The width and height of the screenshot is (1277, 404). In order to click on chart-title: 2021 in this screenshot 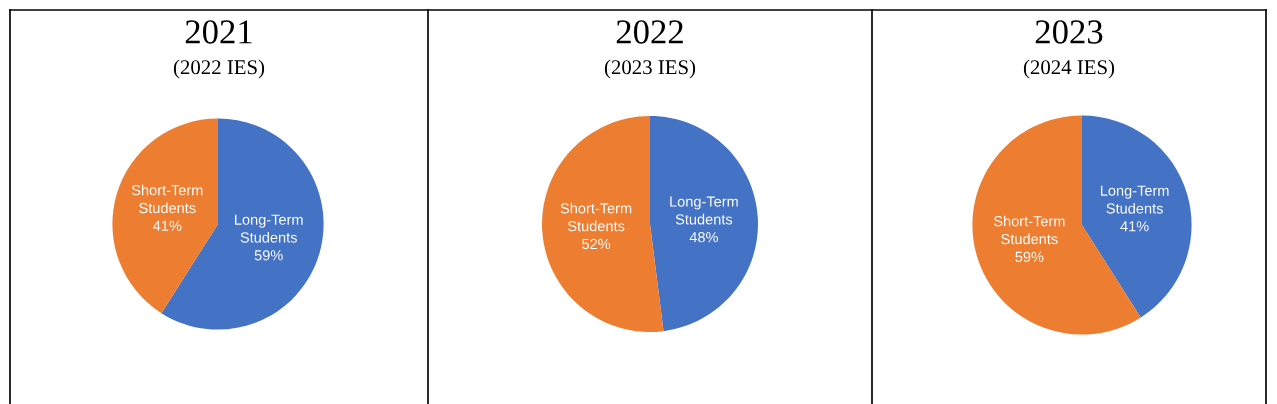, I will do `click(218, 32)`.